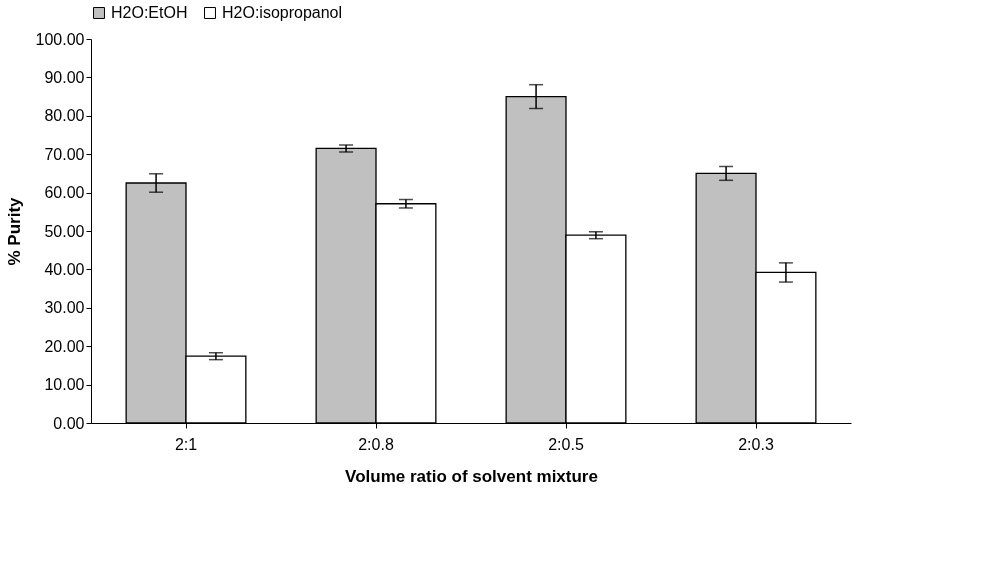 This screenshot has width=1008, height=571. Describe the element at coordinates (149, 12) in the screenshot. I see `legend-label: H2O:EtOH` at that location.